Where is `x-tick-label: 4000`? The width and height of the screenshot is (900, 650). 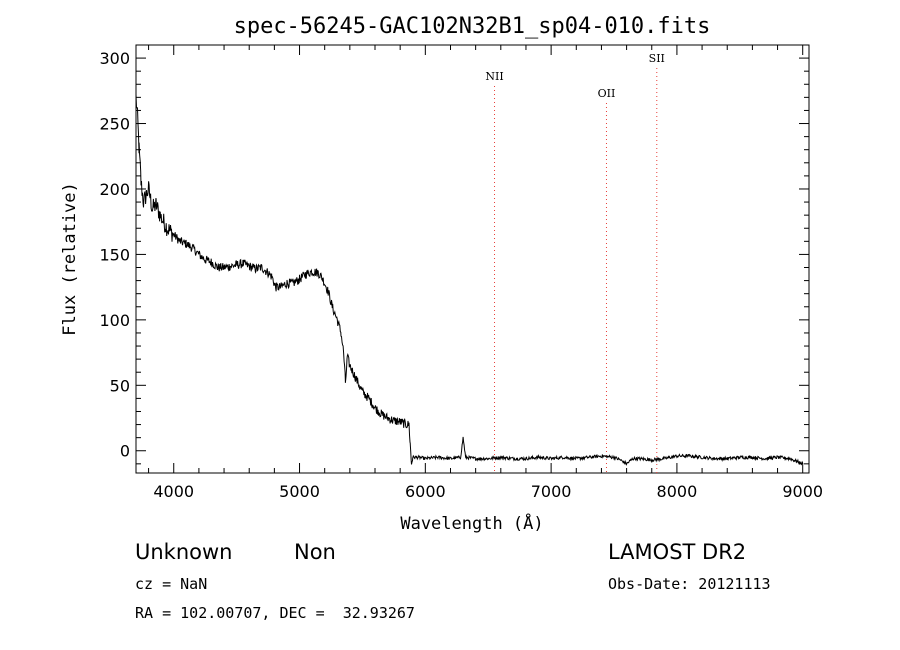 x-tick-label: 4000 is located at coordinates (173, 491).